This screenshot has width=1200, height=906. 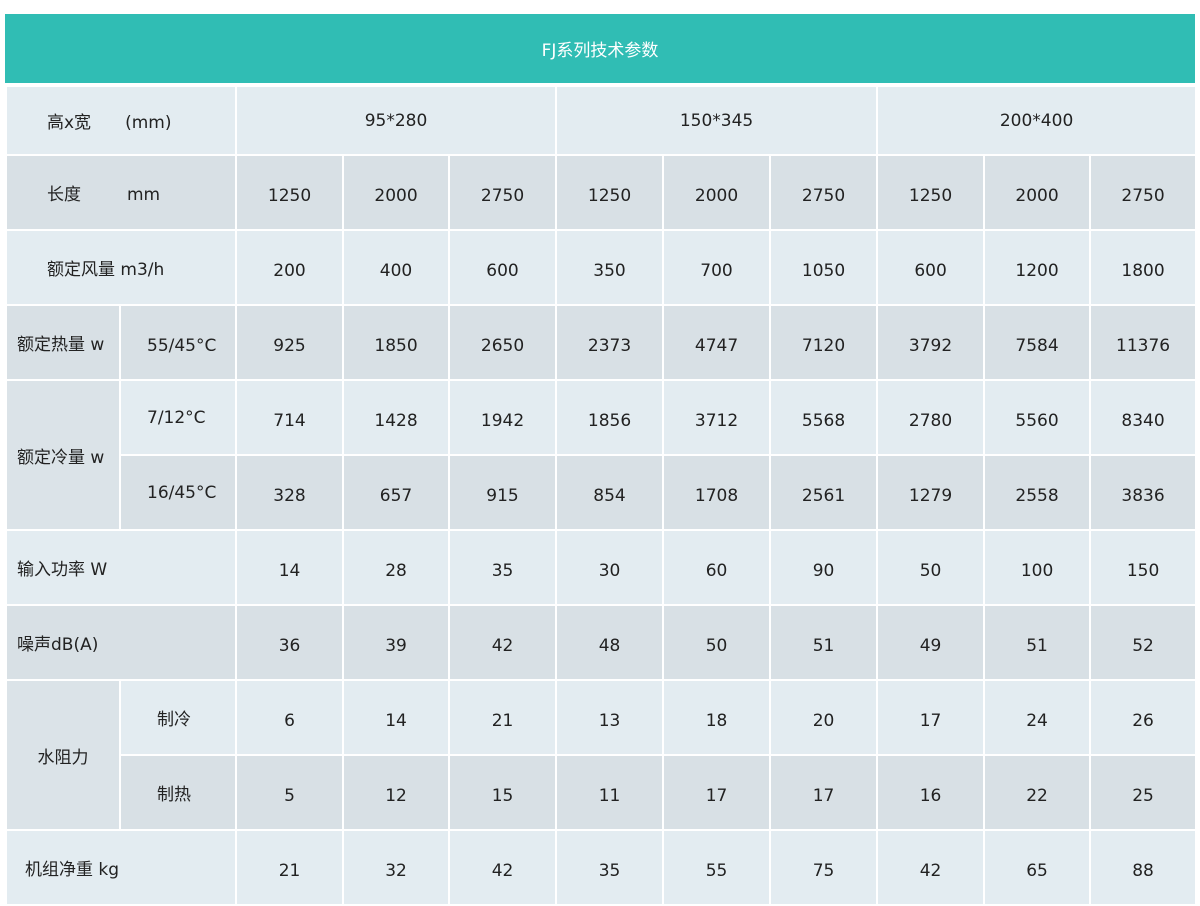 I want to click on length-label-text: 长度, so click(x=64, y=195).